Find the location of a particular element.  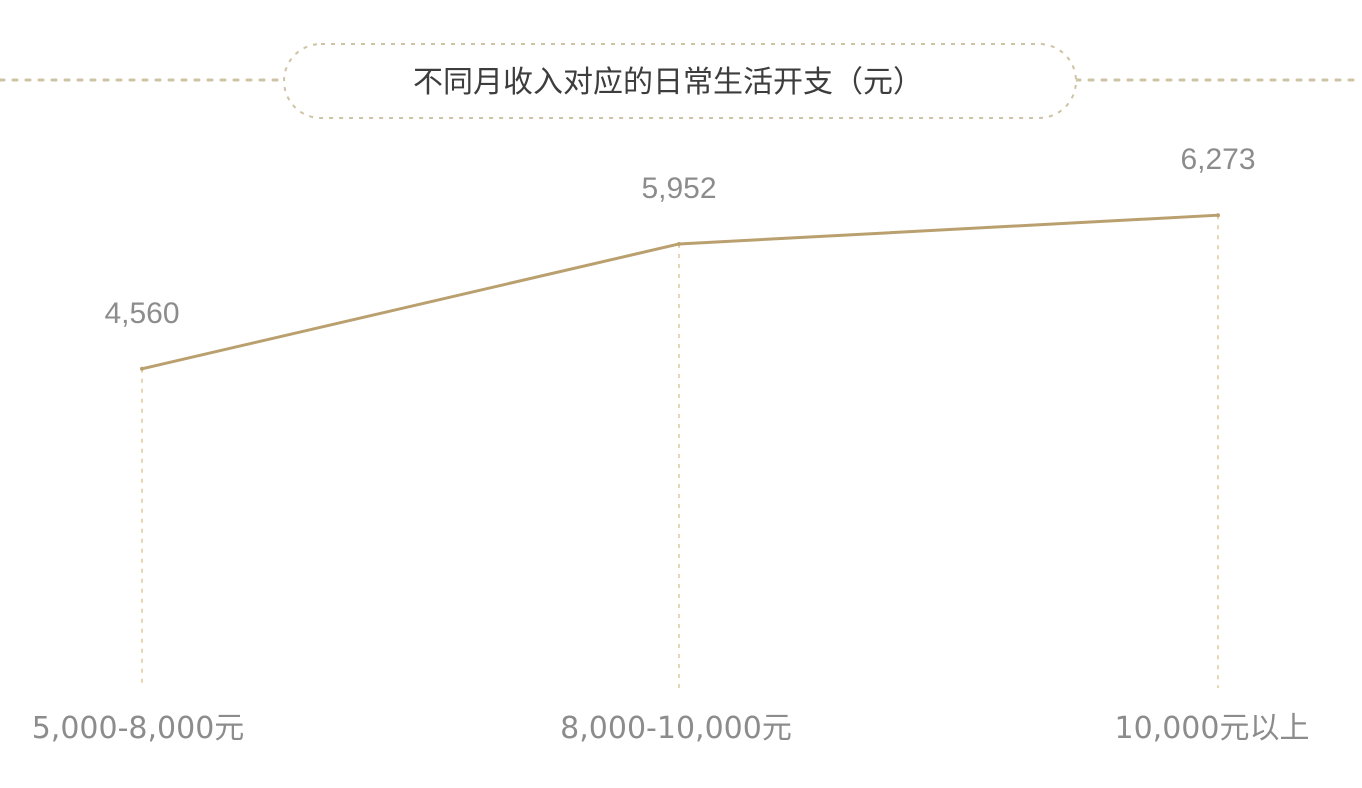

value-label-1: 4,560 is located at coordinates (141, 313).